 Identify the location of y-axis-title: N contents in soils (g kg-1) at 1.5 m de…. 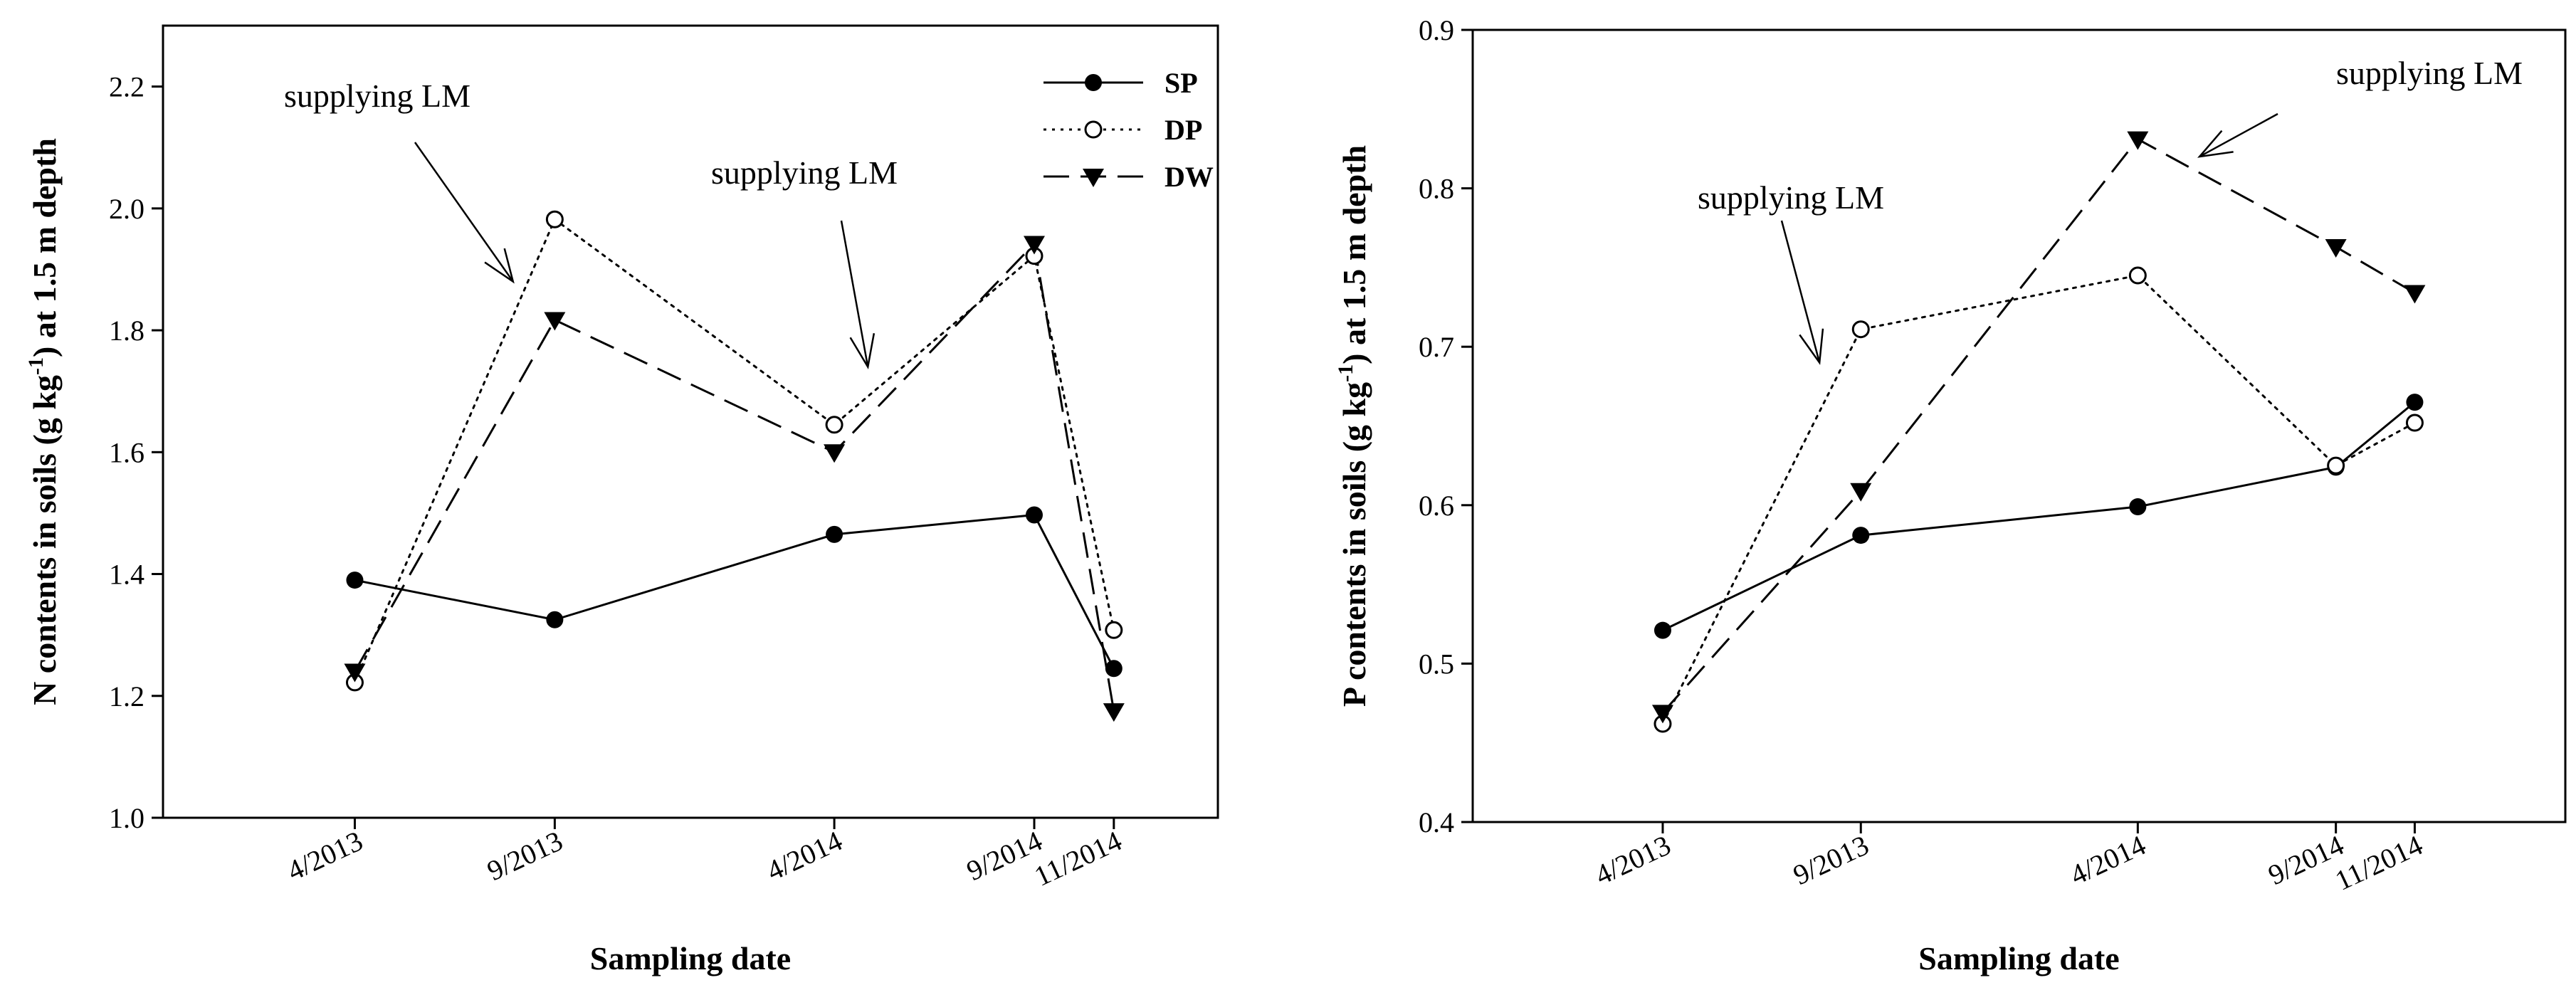
(43, 421).